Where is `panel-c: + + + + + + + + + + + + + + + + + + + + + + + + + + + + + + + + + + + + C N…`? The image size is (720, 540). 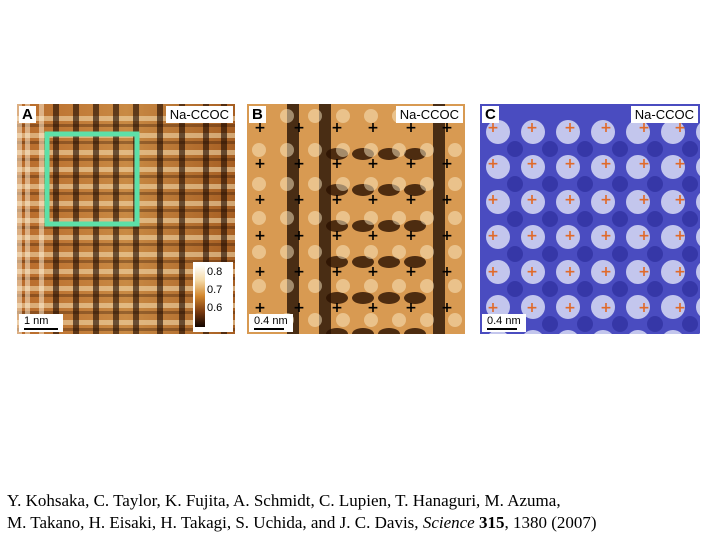
panel-c: + + + + + + + + + + + + + + + + + + + + + + + + + + + + + + + + + + + + C N… is located at coordinates (590, 219).